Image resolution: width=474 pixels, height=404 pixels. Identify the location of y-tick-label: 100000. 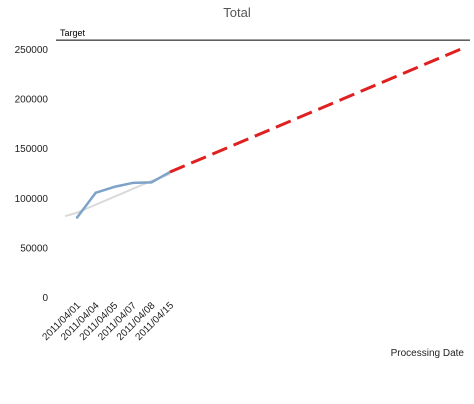
(32, 199).